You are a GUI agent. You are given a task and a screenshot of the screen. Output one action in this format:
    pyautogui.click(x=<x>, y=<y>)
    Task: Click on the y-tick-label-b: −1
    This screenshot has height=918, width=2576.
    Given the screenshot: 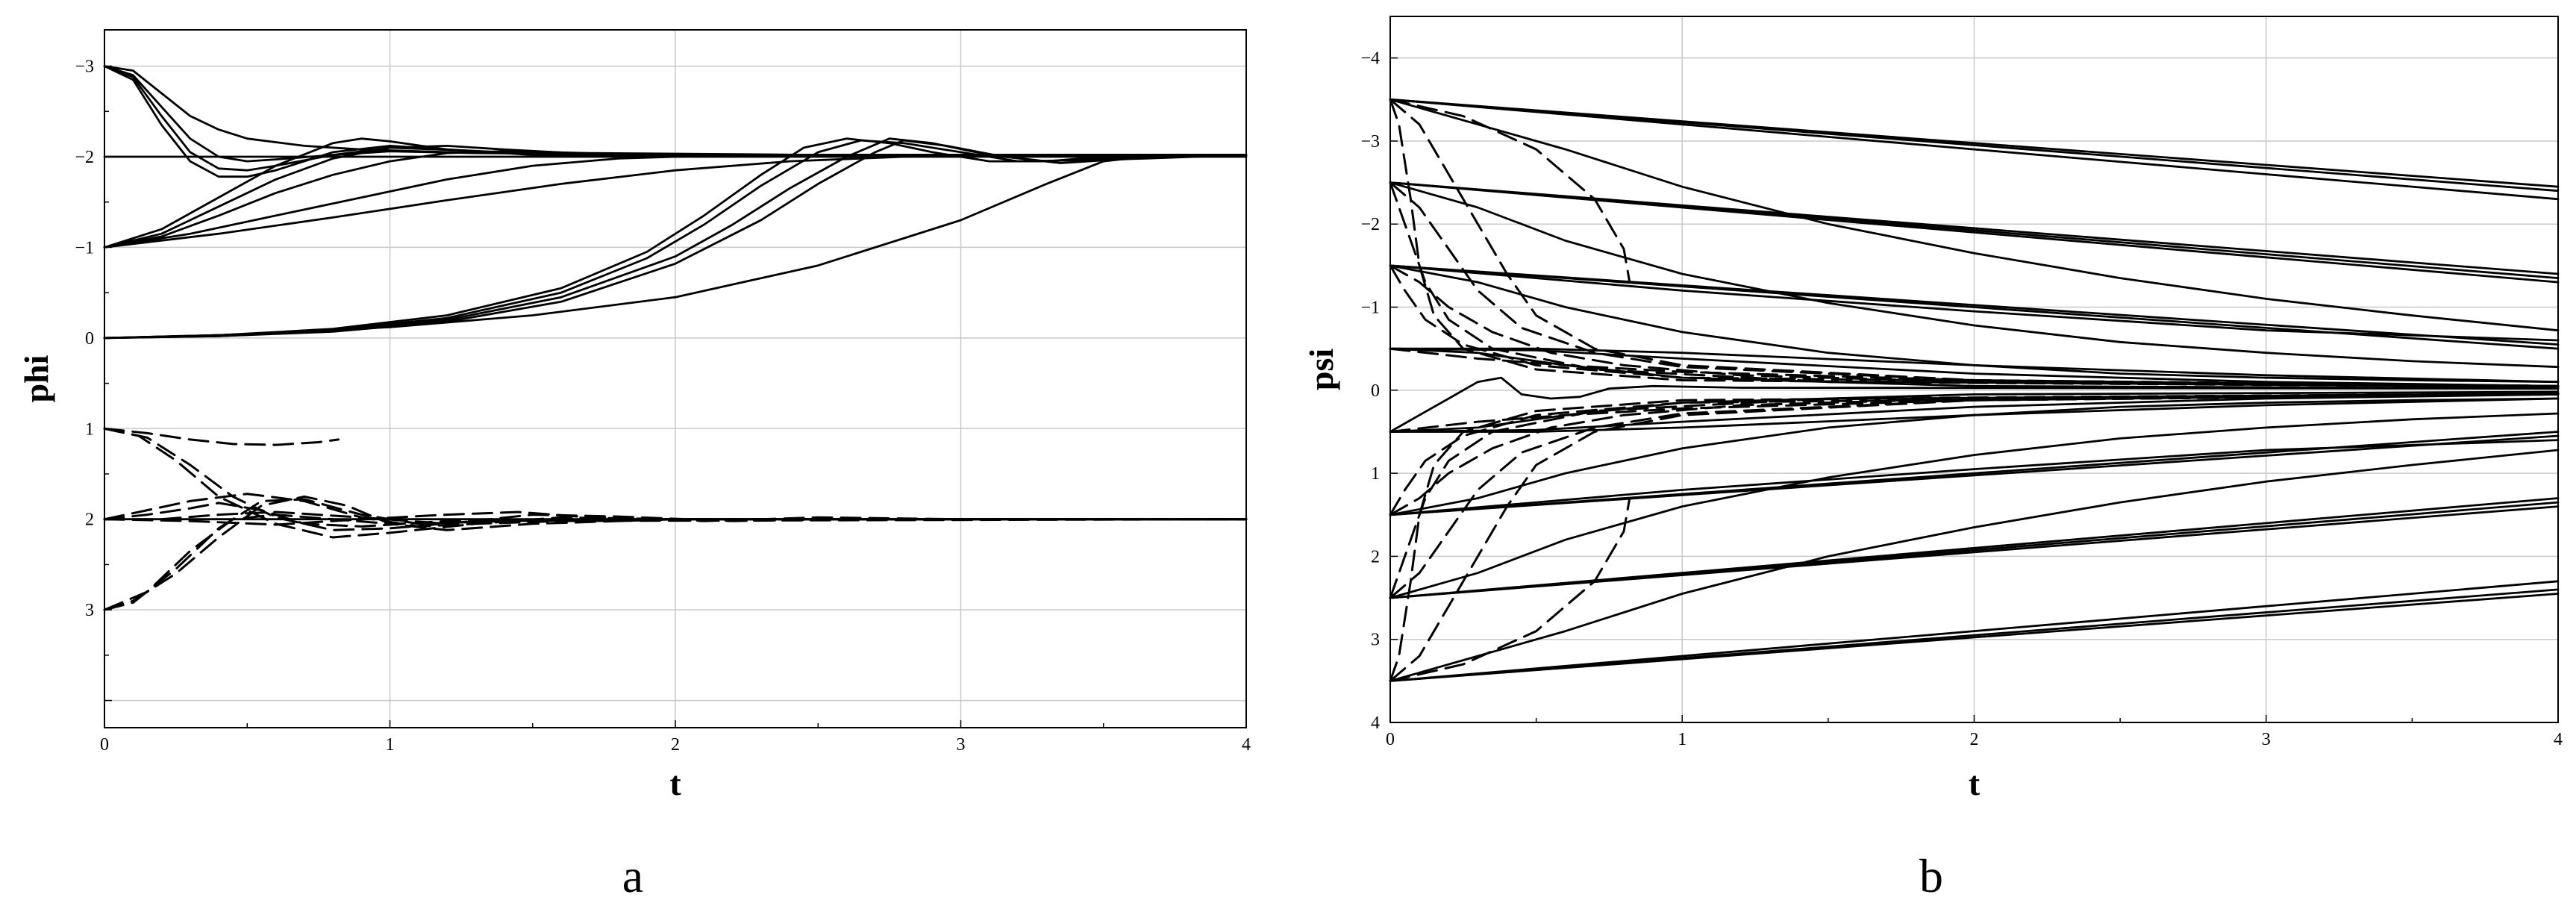 What is the action you would take?
    pyautogui.click(x=1370, y=308)
    